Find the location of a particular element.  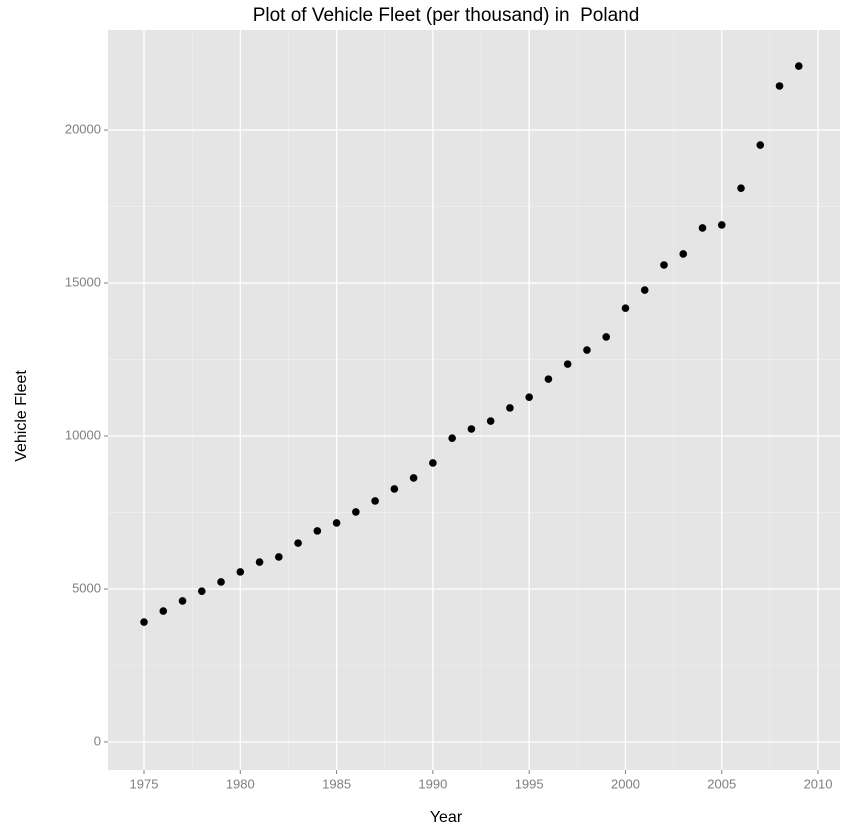

x-tick-label: 1980 is located at coordinates (240, 783).